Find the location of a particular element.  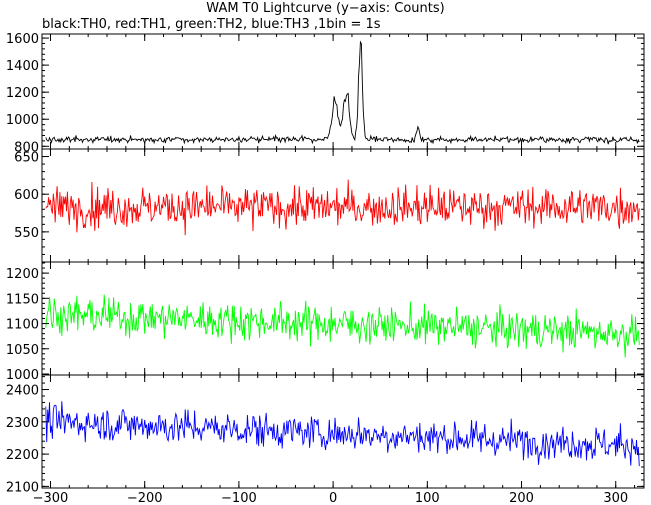

series-line-th2 is located at coordinates (342, 326).